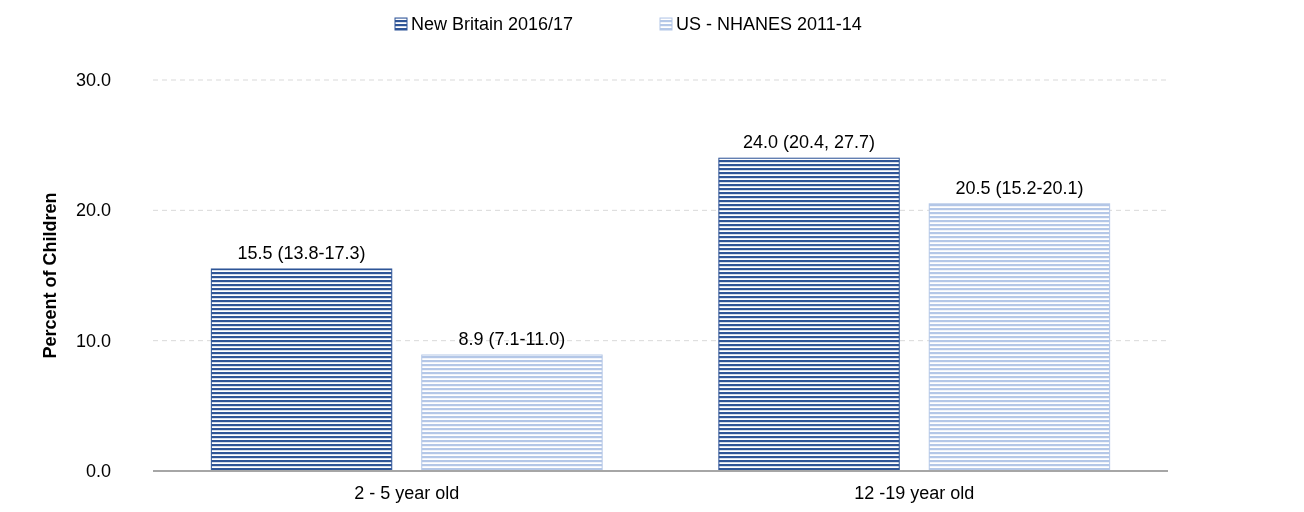  What do you see at coordinates (492, 24) in the screenshot?
I see `legend-label: New Britain 2016/17` at bounding box center [492, 24].